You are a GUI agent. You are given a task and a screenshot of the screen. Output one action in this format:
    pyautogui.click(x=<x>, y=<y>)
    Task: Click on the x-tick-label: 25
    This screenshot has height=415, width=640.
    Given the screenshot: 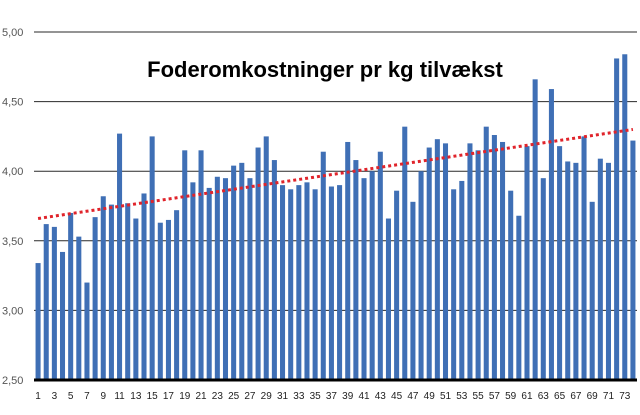 What is the action you would take?
    pyautogui.click(x=234, y=396)
    